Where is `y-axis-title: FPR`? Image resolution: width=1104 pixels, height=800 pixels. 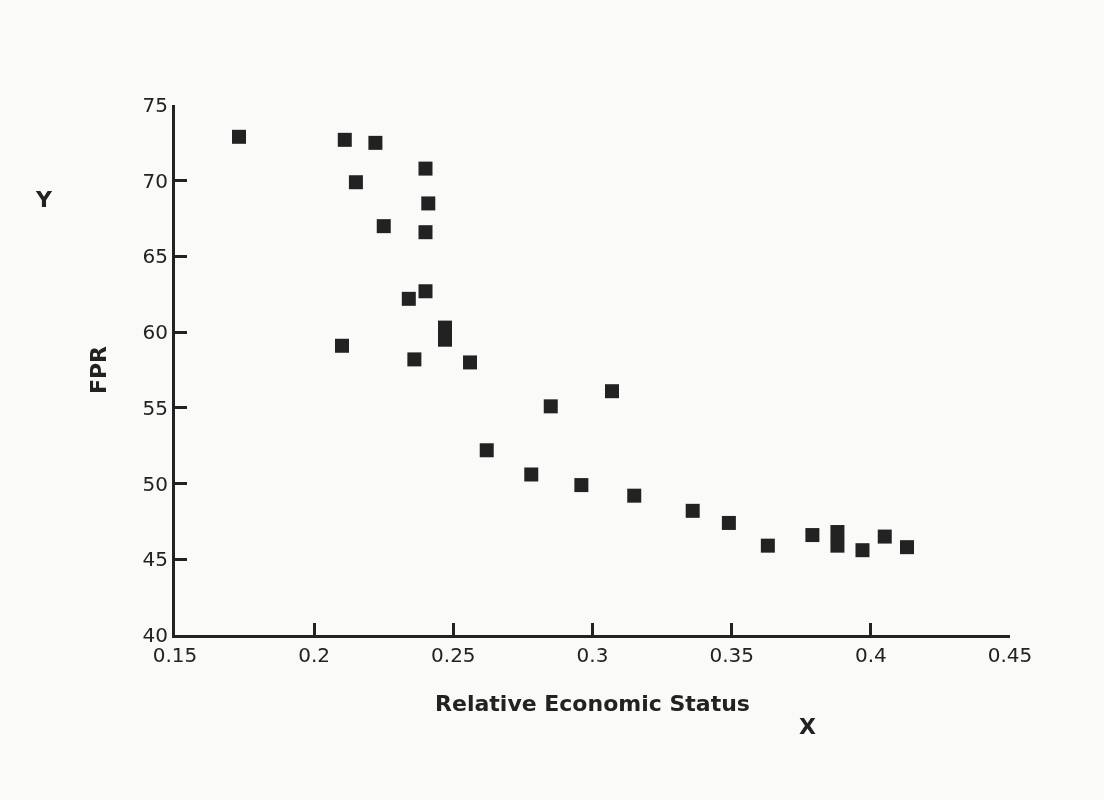
y-axis-title: FPR is located at coordinates (99, 370).